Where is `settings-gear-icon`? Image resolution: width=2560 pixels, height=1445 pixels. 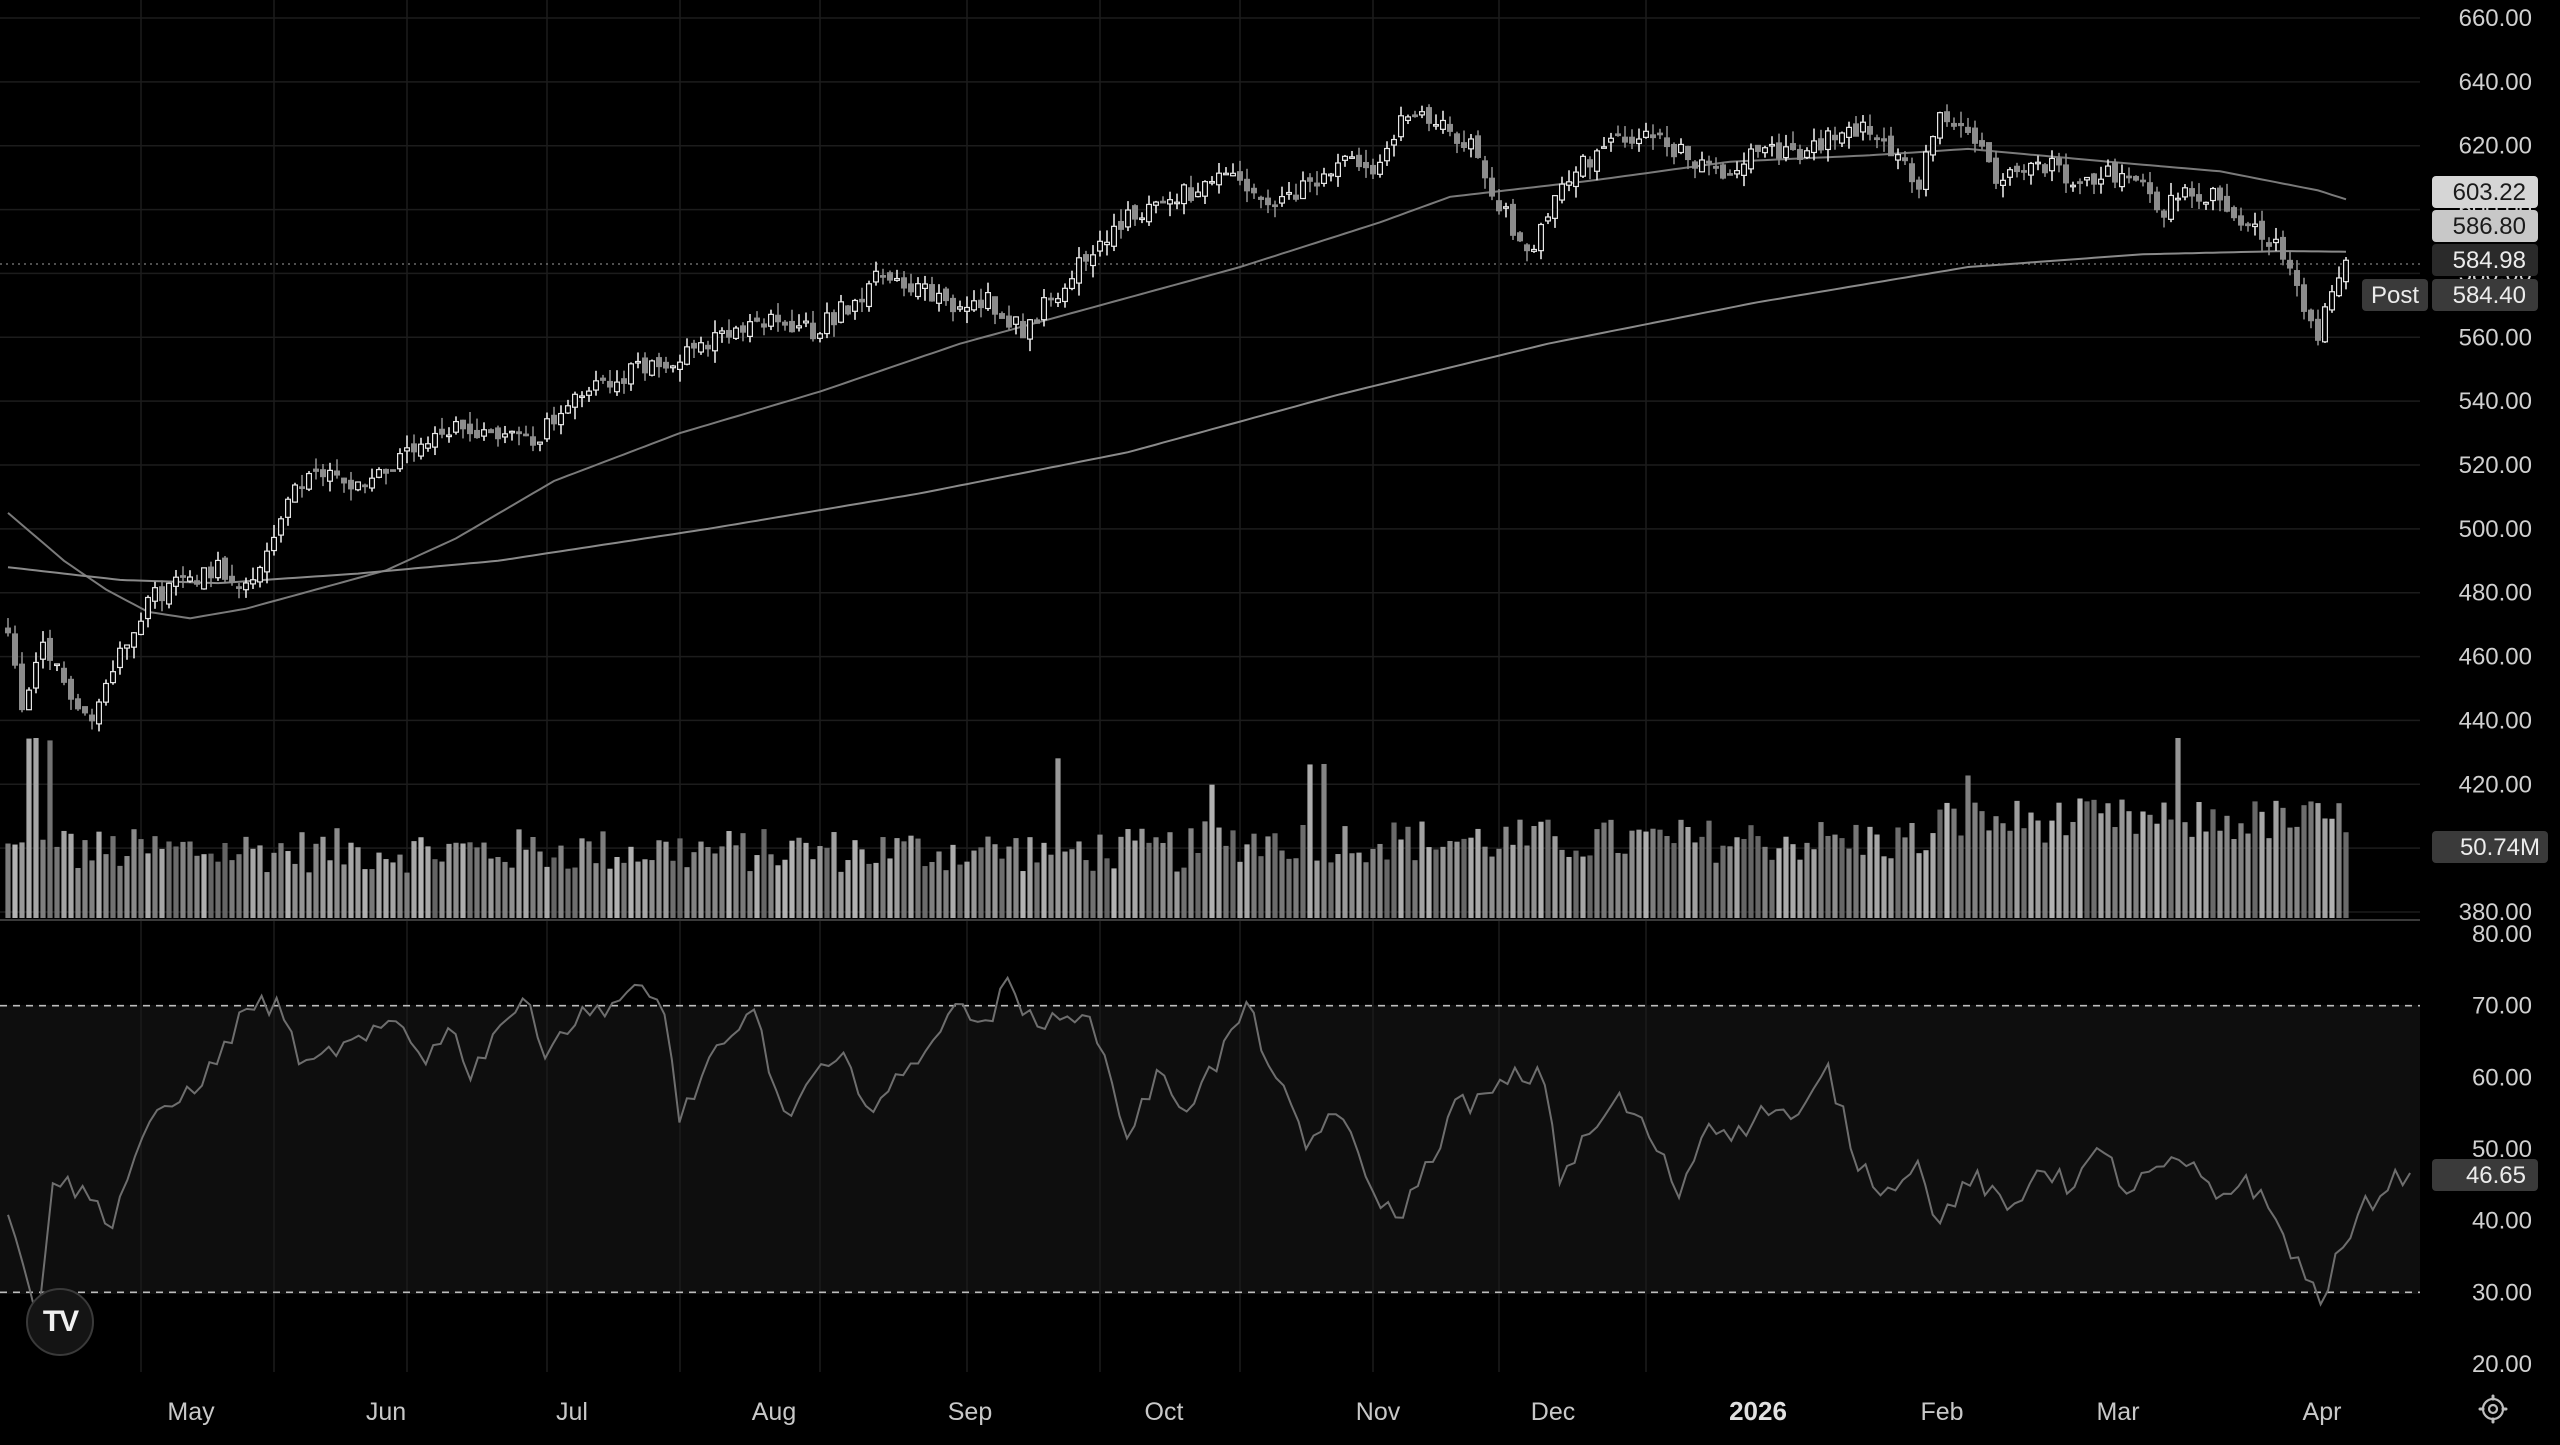
settings-gear-icon is located at coordinates (2493, 1409).